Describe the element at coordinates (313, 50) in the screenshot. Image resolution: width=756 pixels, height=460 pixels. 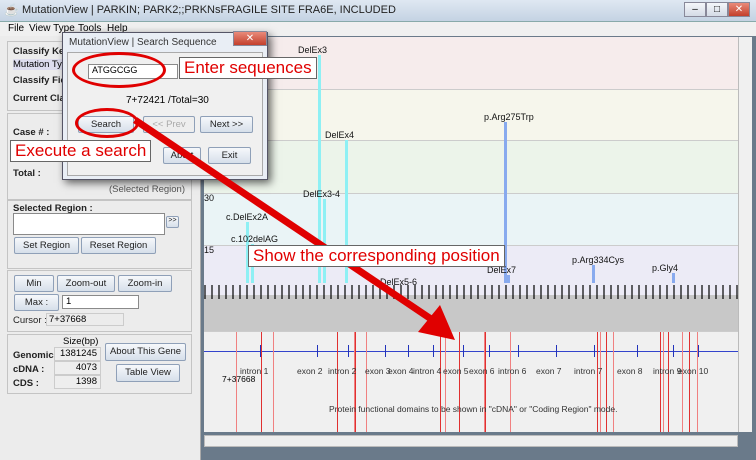
I see `mutation-label: DelEx3` at that location.